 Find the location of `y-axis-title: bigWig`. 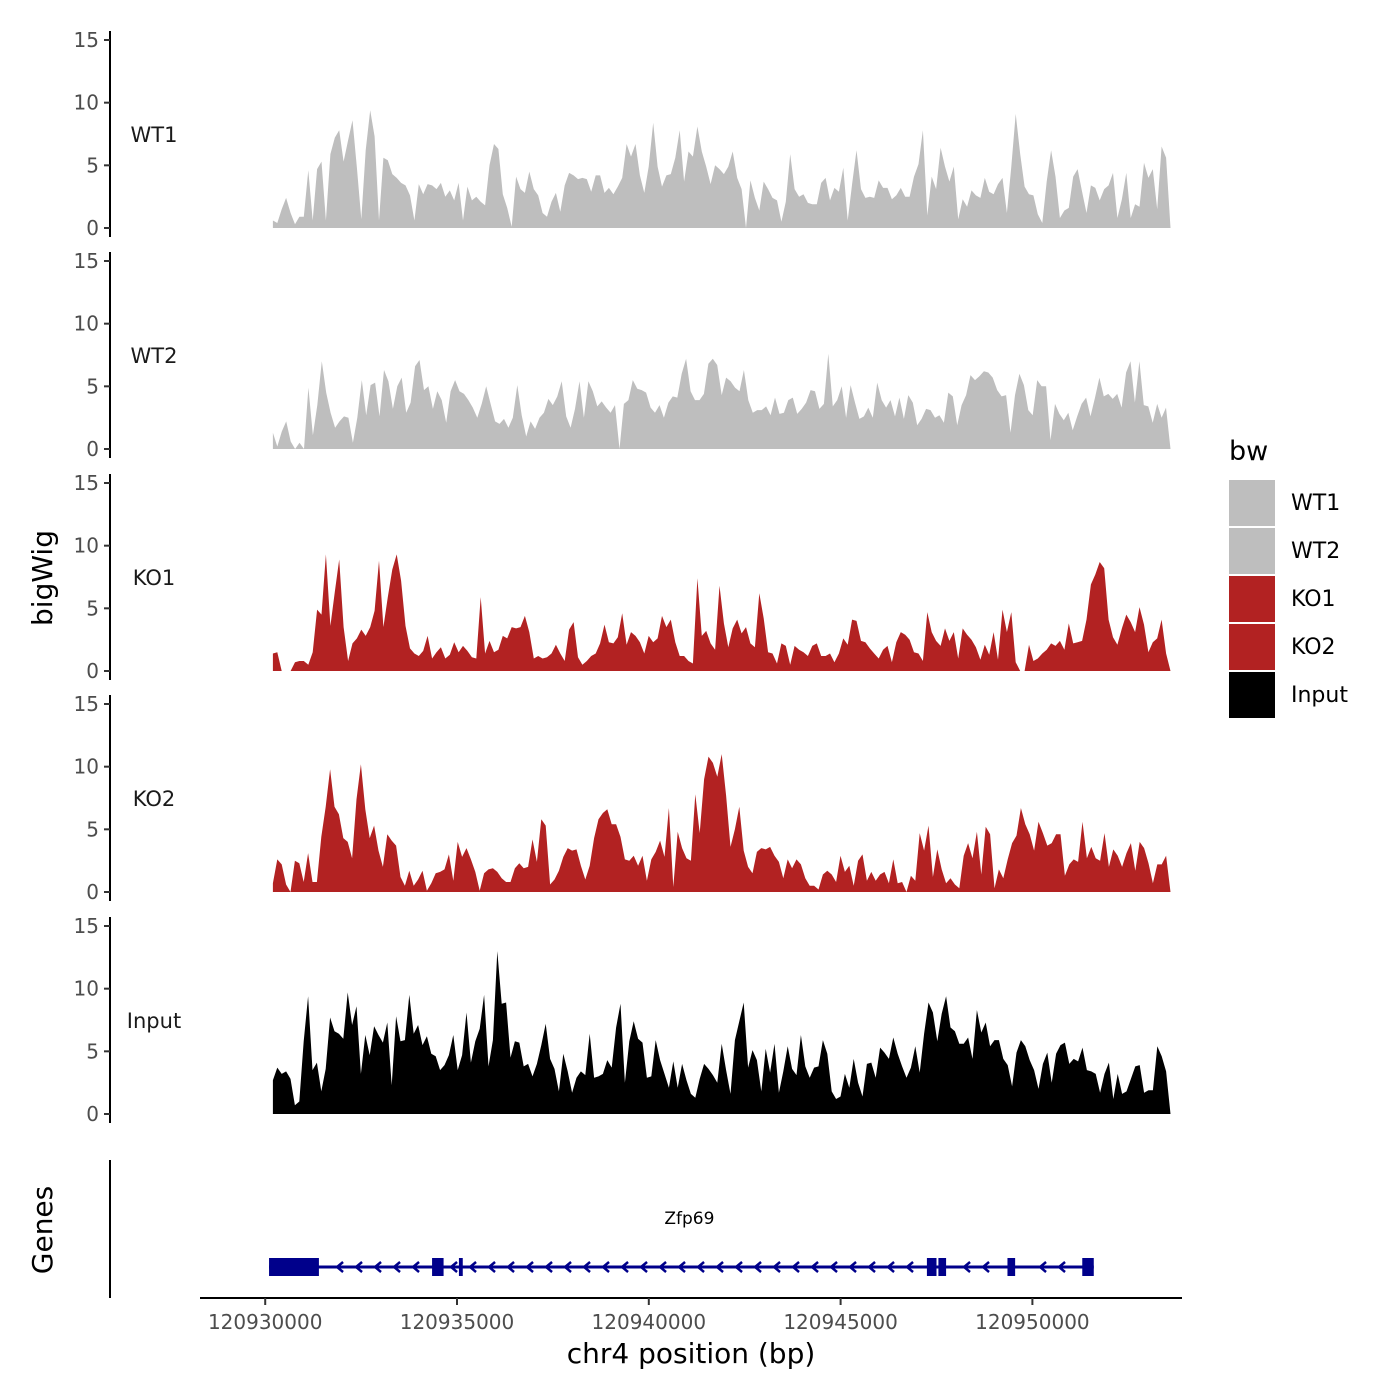

y-axis-title: bigWig is located at coordinates (42, 578).